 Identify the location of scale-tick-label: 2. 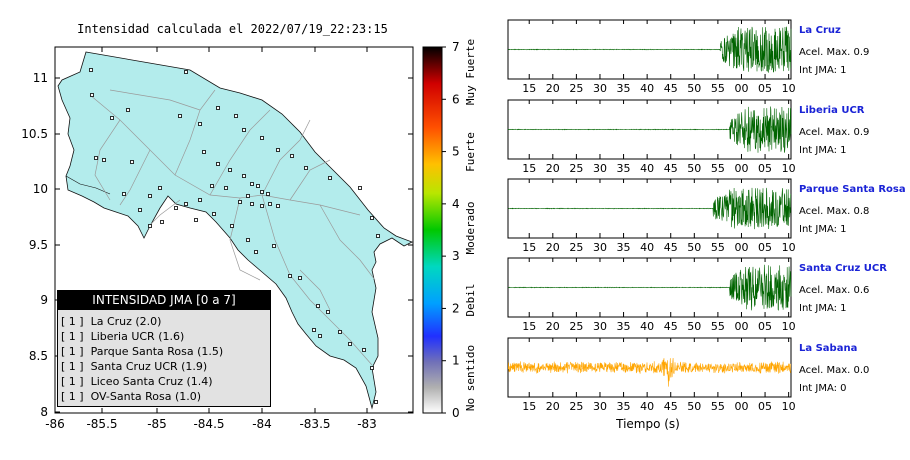
(456, 308).